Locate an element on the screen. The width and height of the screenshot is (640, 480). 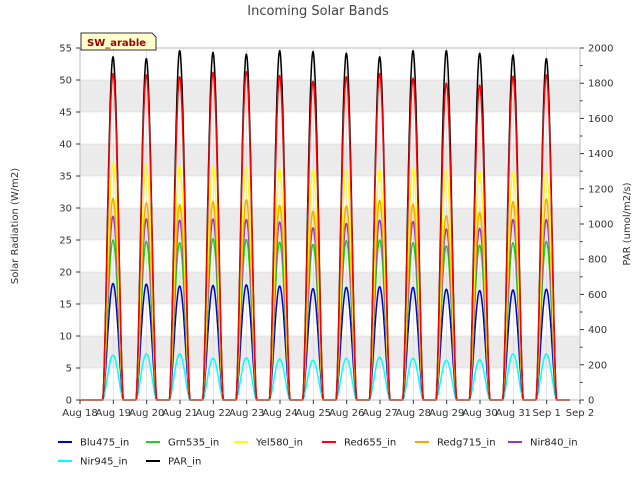
legend-label: Redg715_in is located at coordinates (466, 443).